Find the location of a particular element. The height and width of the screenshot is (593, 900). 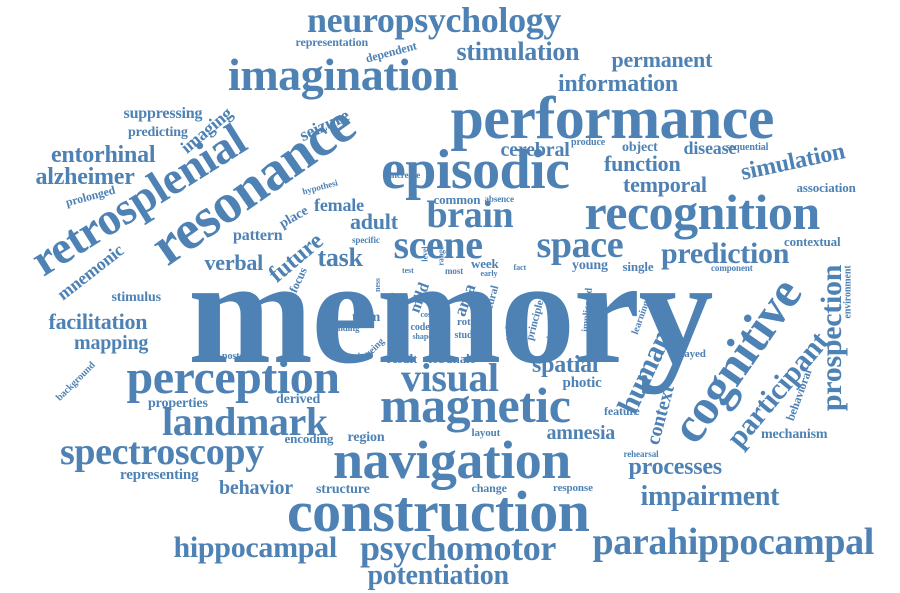

word-function: function is located at coordinates (642, 163).